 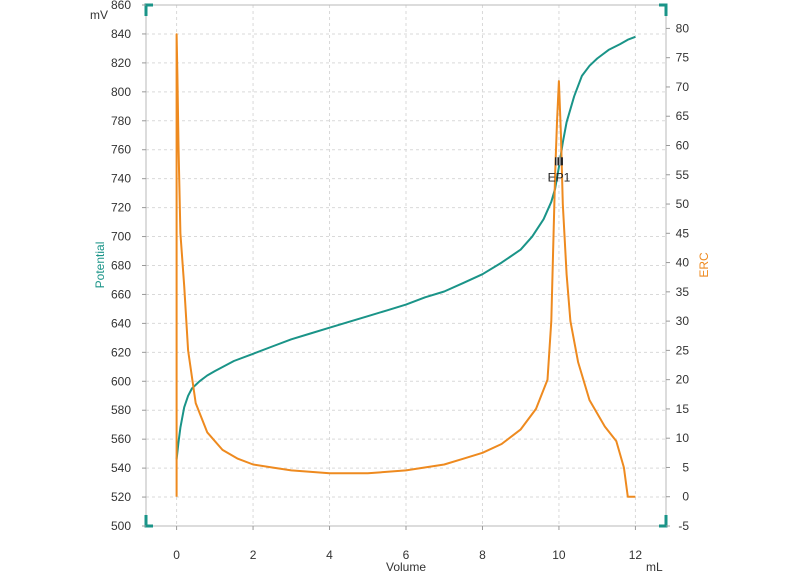 I want to click on x-ticks: 0 2 4 6 8 10 12, so click(x=407, y=544).